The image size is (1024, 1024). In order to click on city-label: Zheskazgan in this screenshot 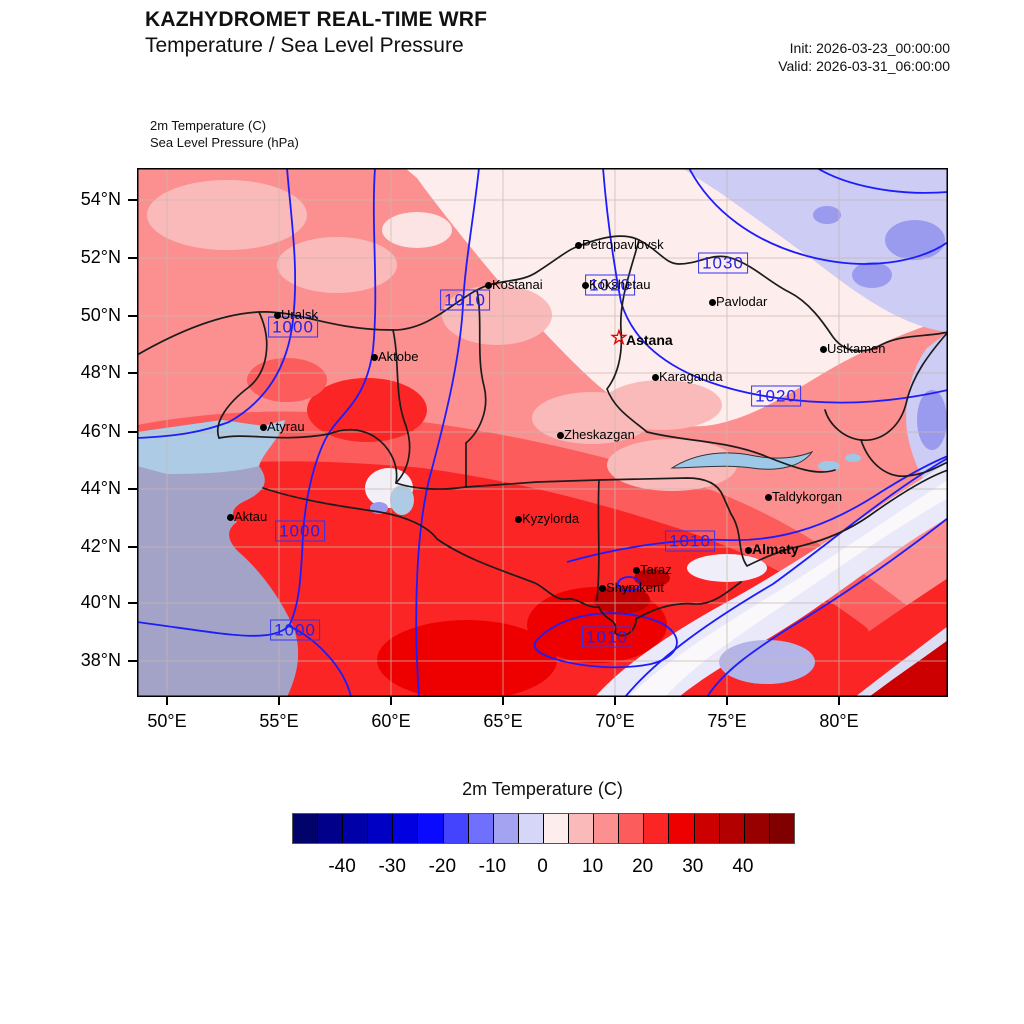, I will do `click(599, 434)`.